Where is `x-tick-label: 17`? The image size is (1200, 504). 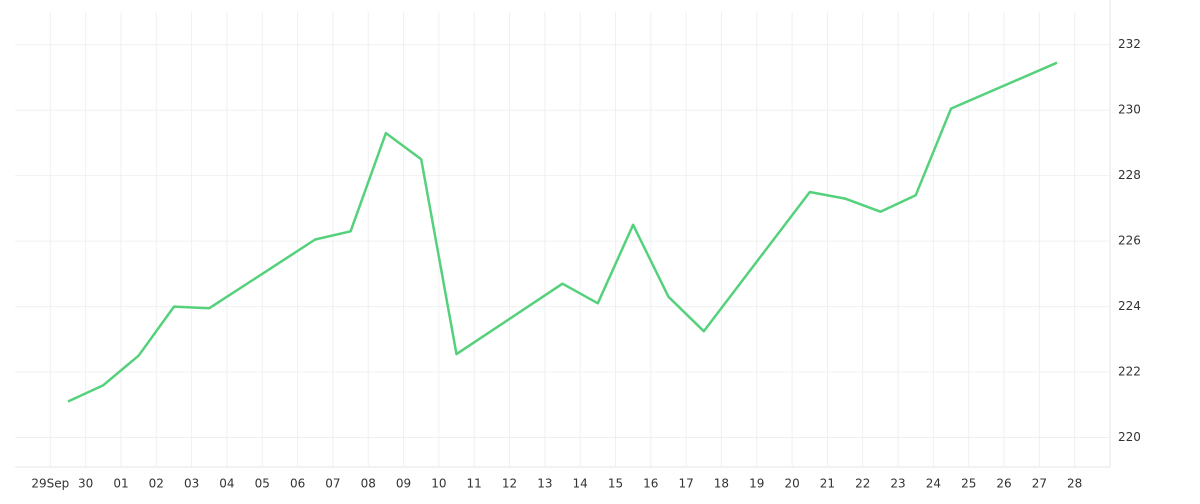
x-tick-label: 17 is located at coordinates (685, 484).